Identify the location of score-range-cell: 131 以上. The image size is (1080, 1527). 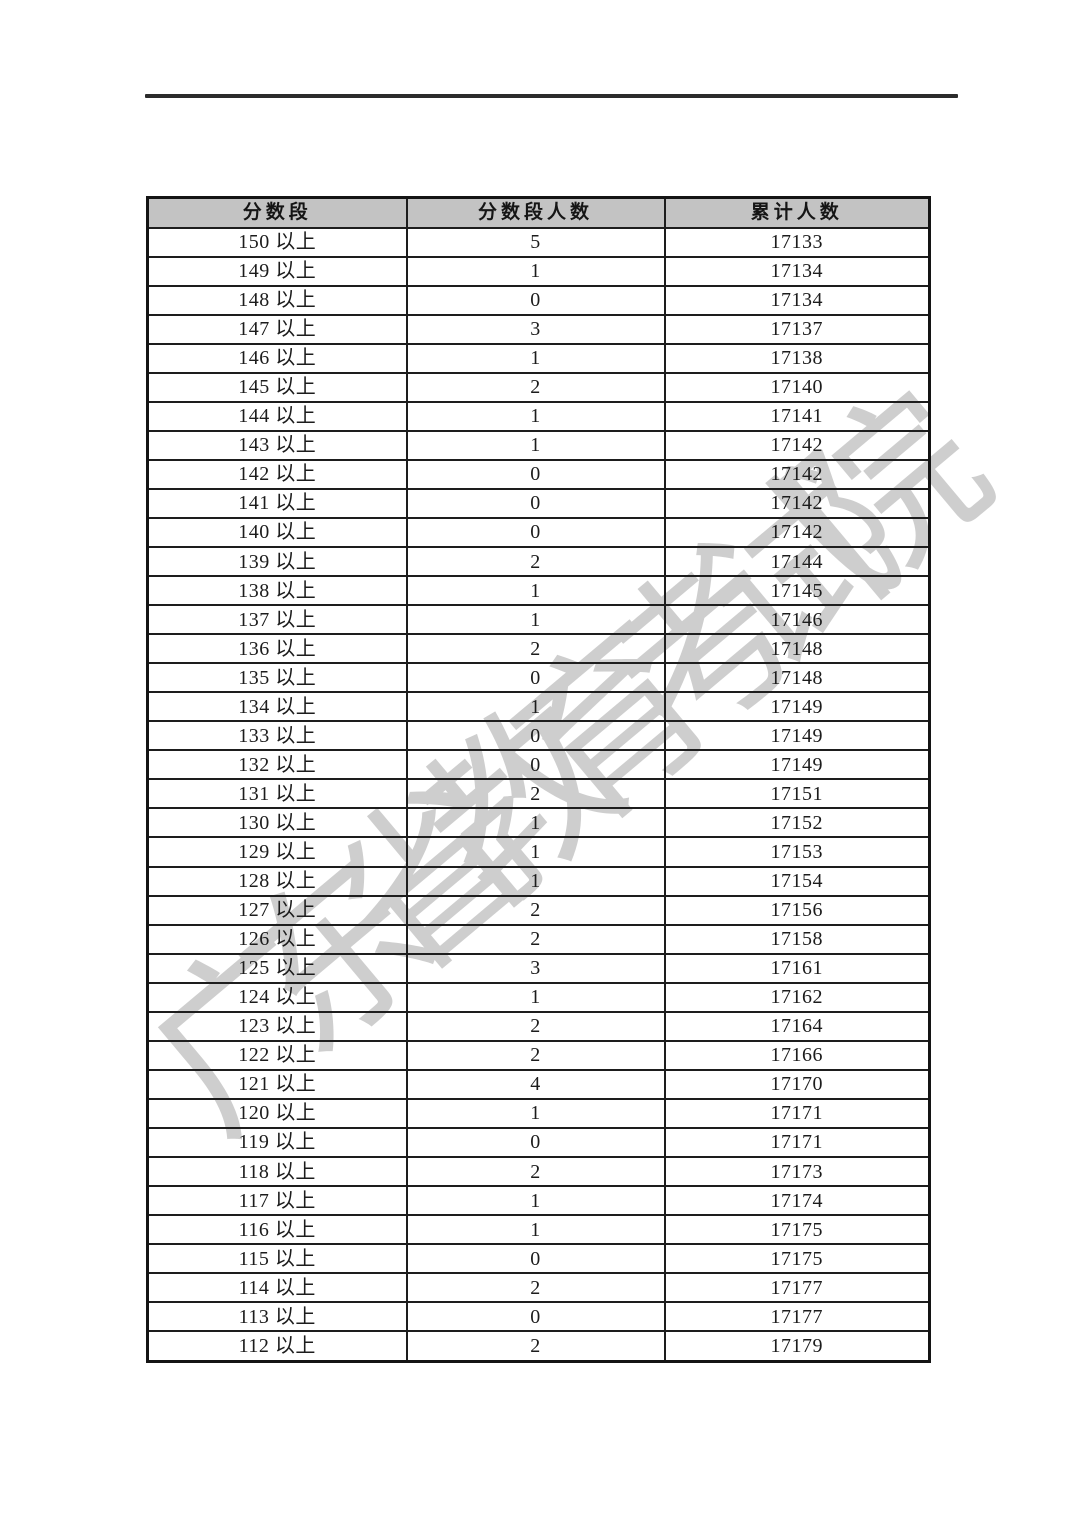
(277, 794).